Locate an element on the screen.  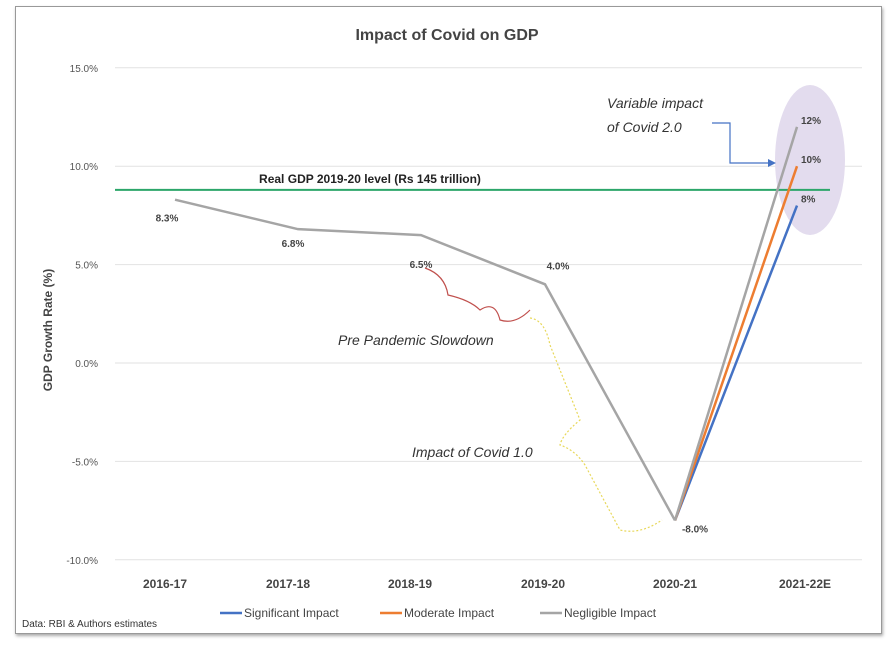
y-tick-label: 0.0% is located at coordinates (86, 364).